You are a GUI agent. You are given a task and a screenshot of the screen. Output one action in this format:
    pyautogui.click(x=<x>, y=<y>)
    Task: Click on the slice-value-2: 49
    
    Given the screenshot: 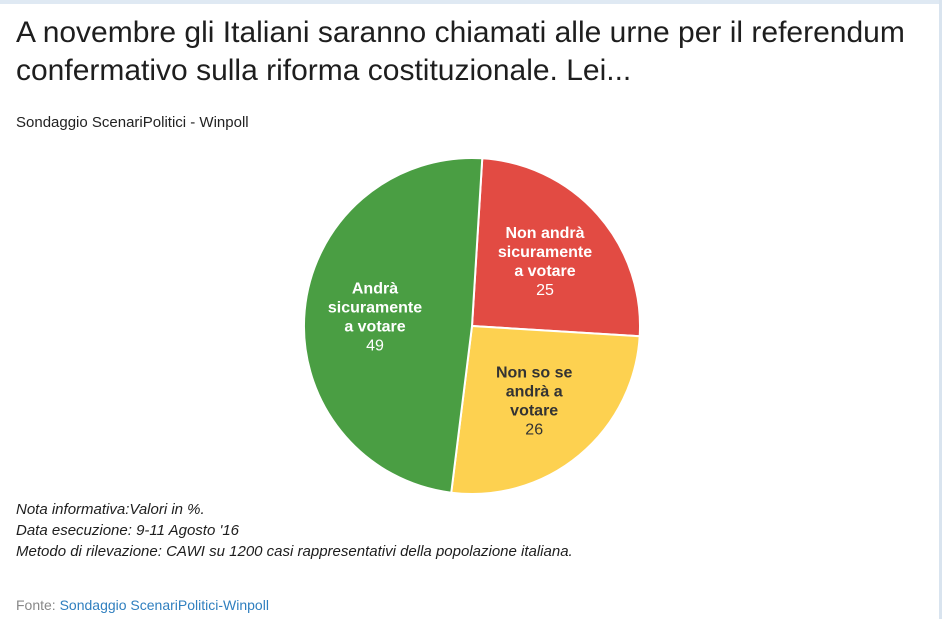 What is the action you would take?
    pyautogui.click(x=375, y=346)
    